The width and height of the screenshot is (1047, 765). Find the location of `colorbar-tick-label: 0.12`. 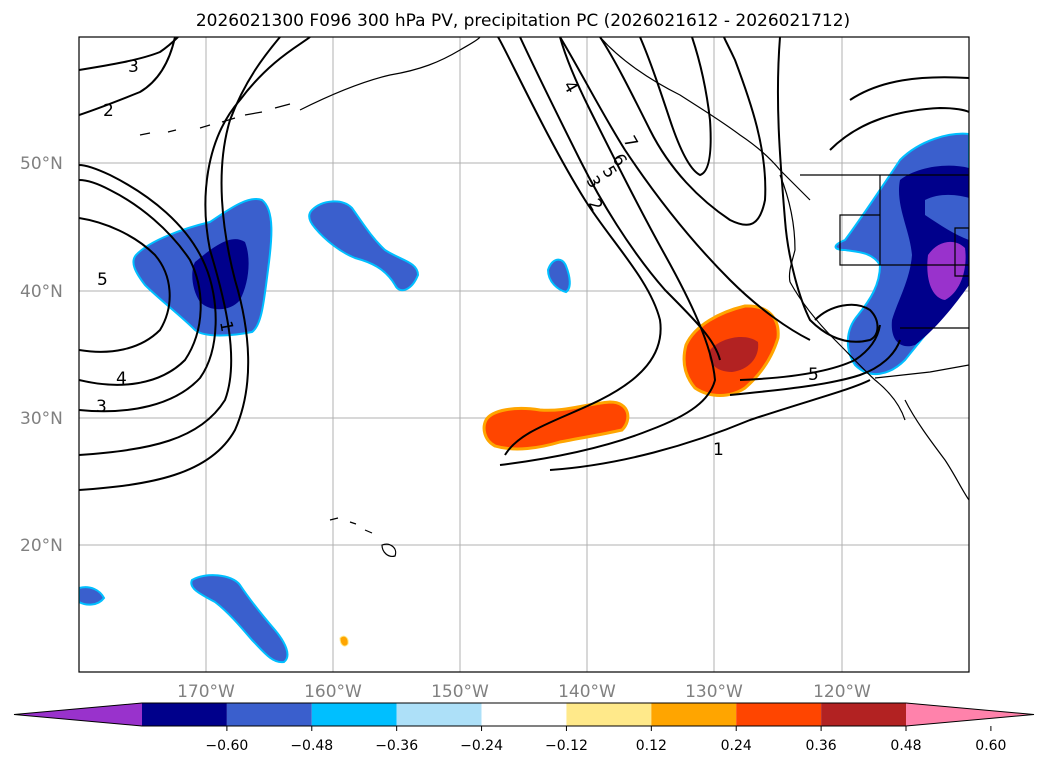

colorbar-tick-label: 0.12 is located at coordinates (651, 746).